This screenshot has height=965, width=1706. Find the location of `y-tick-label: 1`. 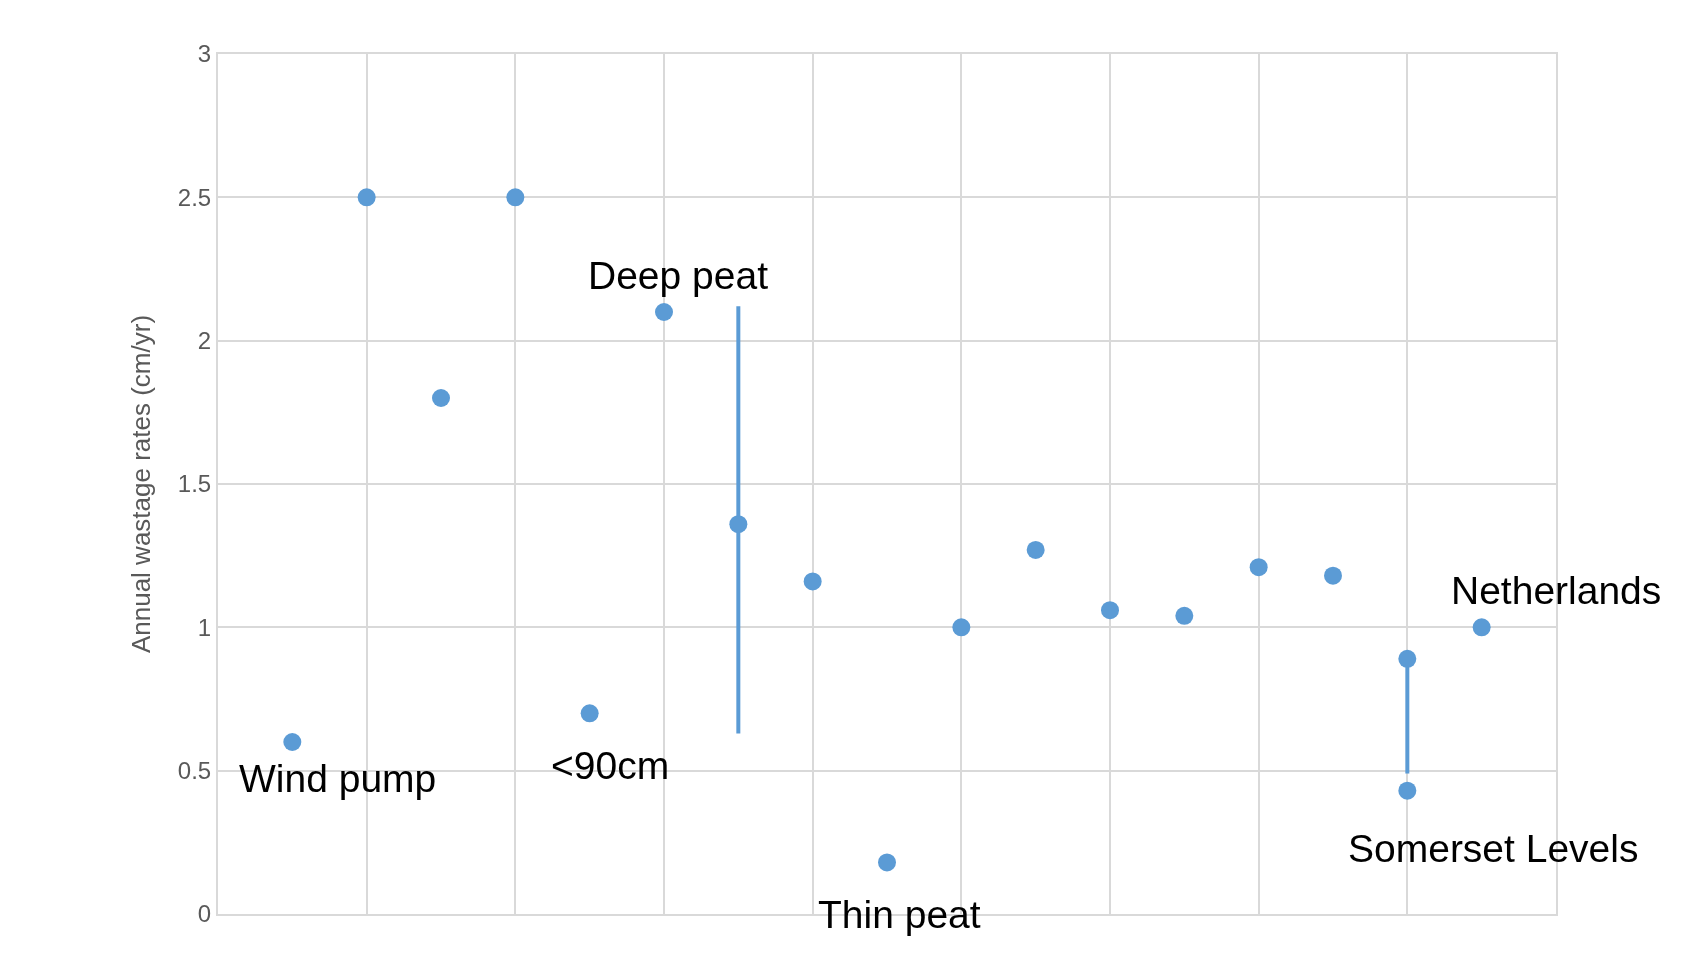

y-tick-label: 1 is located at coordinates (204, 627).